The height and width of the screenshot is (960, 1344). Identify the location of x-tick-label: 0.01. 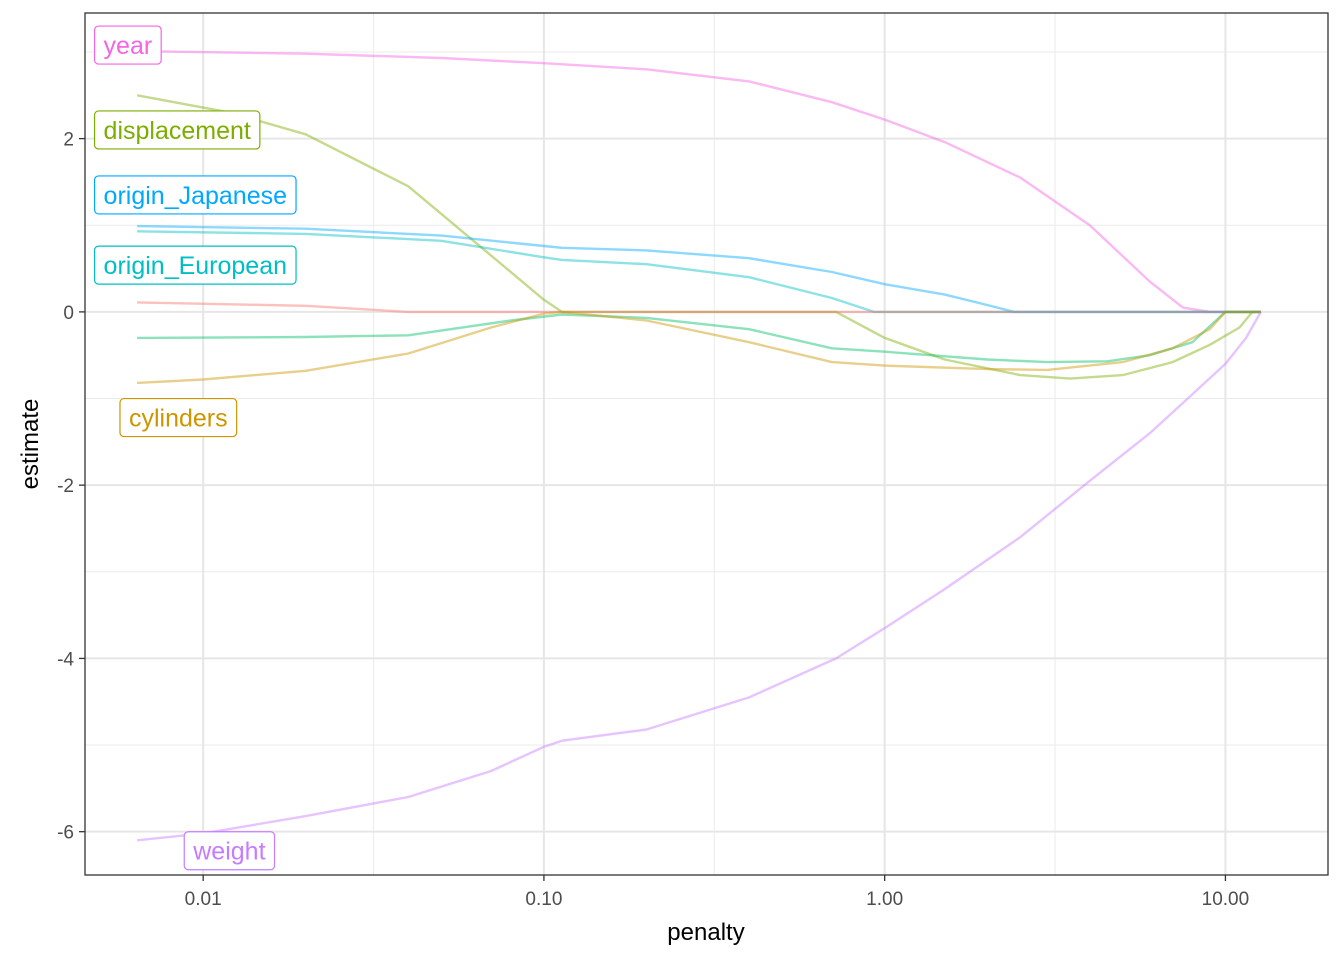
(203, 899).